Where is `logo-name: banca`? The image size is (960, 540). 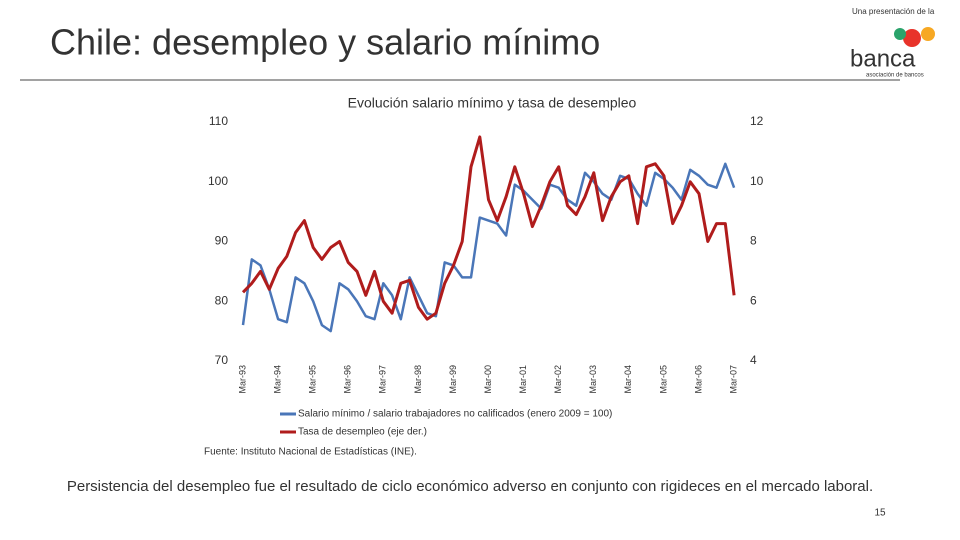 logo-name: banca is located at coordinates (883, 58).